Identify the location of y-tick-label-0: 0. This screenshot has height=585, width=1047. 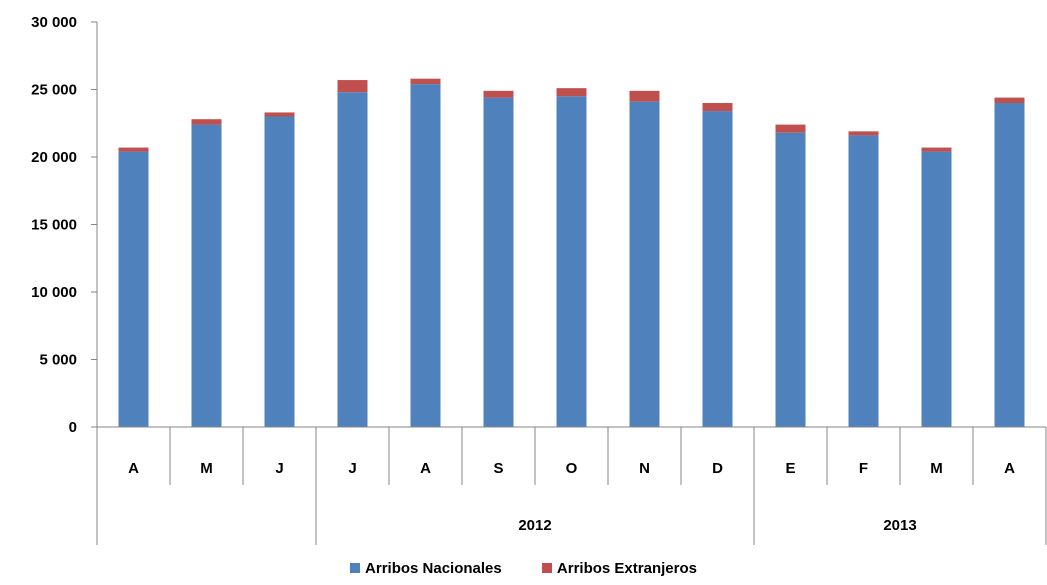
(73, 427).